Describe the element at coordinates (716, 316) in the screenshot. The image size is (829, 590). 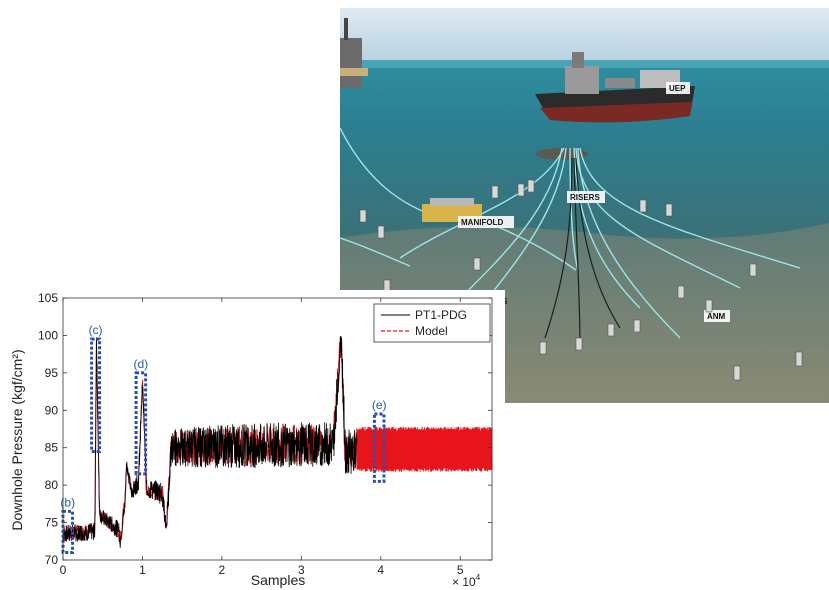
I see `anm-label: ANM` at that location.